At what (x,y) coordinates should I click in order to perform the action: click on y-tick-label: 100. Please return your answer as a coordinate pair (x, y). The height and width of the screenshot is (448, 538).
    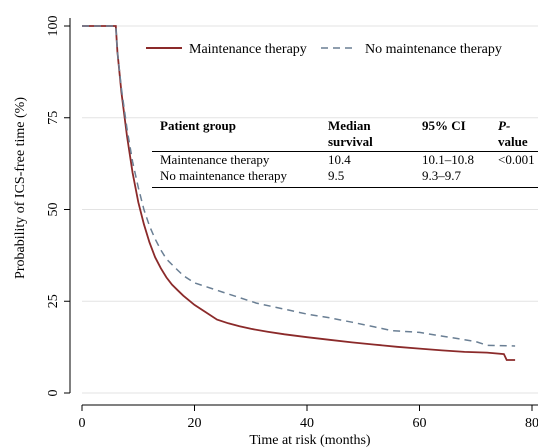
    Looking at the image, I should click on (53, 26).